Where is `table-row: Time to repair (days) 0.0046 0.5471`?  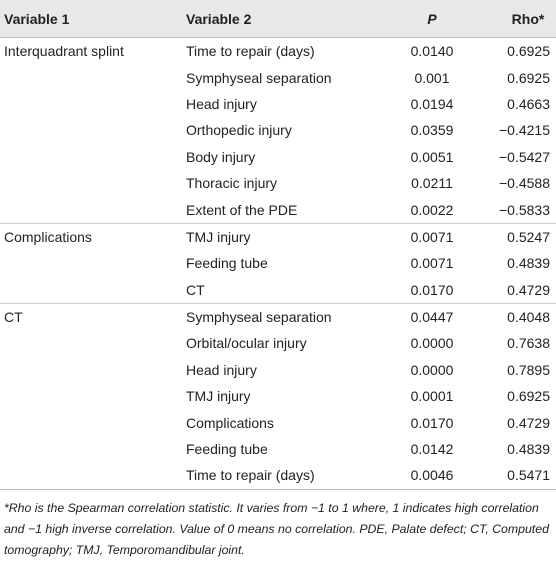 table-row: Time to repair (days) 0.0046 0.5471 is located at coordinates (278, 476).